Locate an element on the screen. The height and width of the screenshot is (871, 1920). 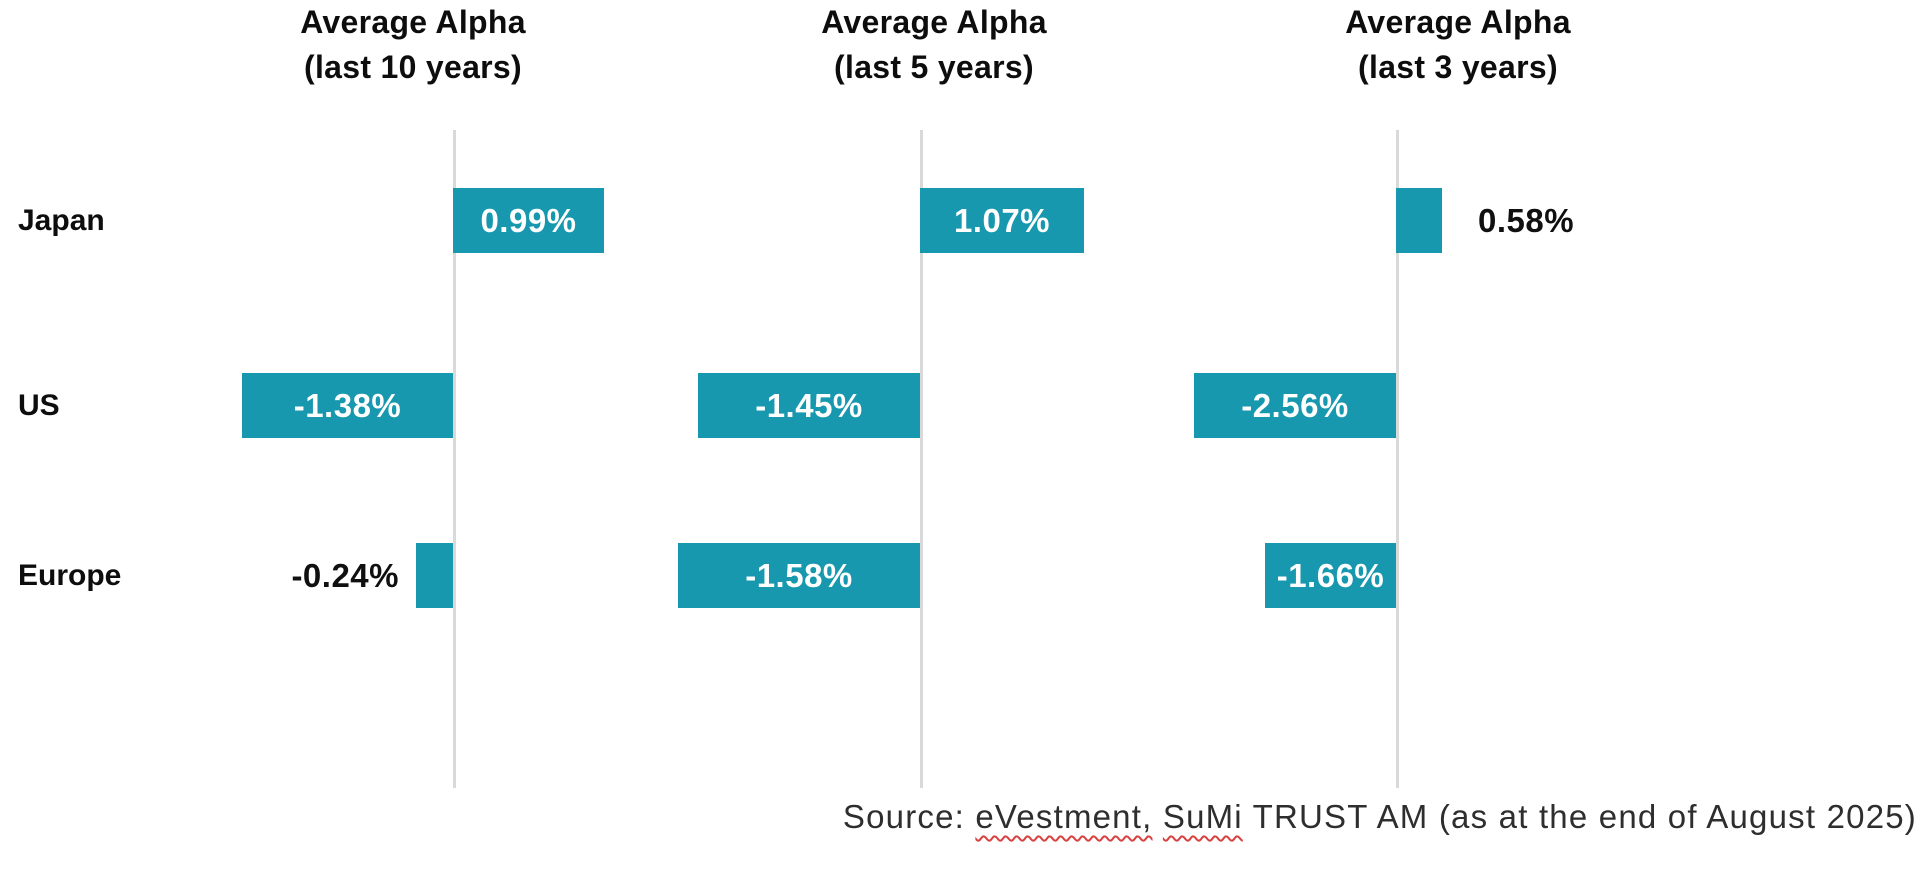
bar-us-3y: -2.56% is located at coordinates (1295, 405).